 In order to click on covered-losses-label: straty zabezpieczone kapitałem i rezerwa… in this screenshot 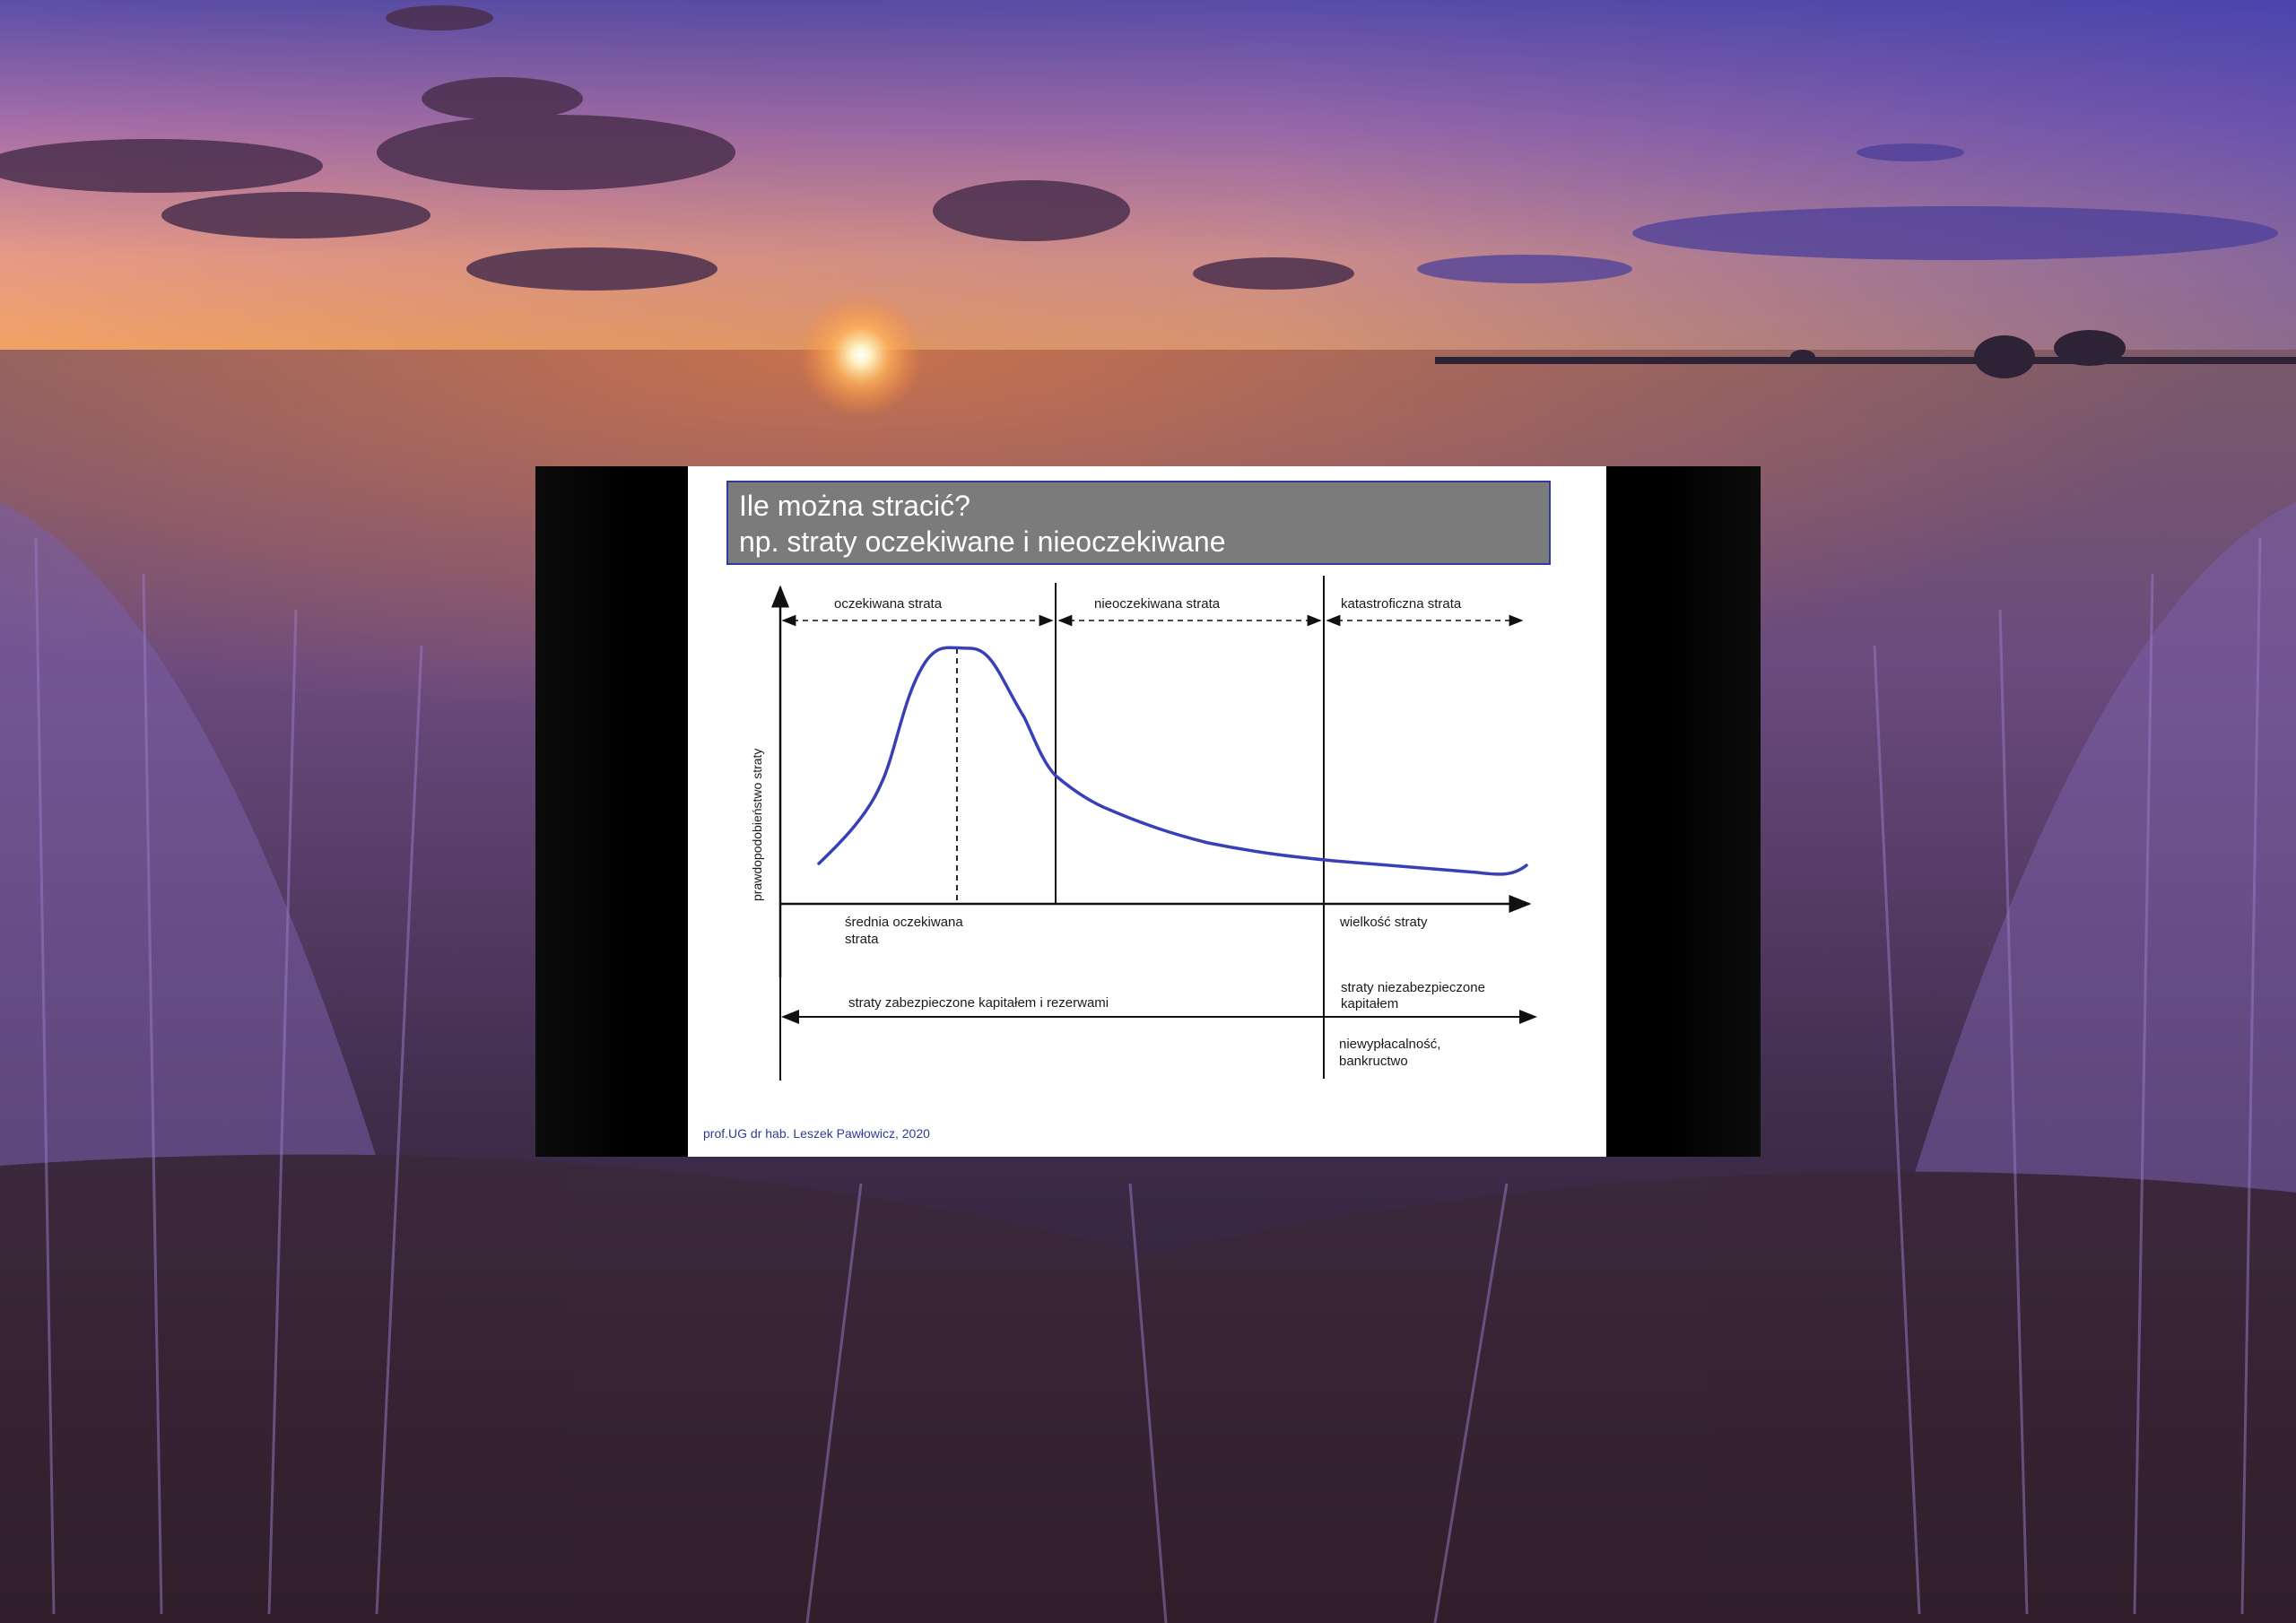, I will do `click(978, 1003)`.